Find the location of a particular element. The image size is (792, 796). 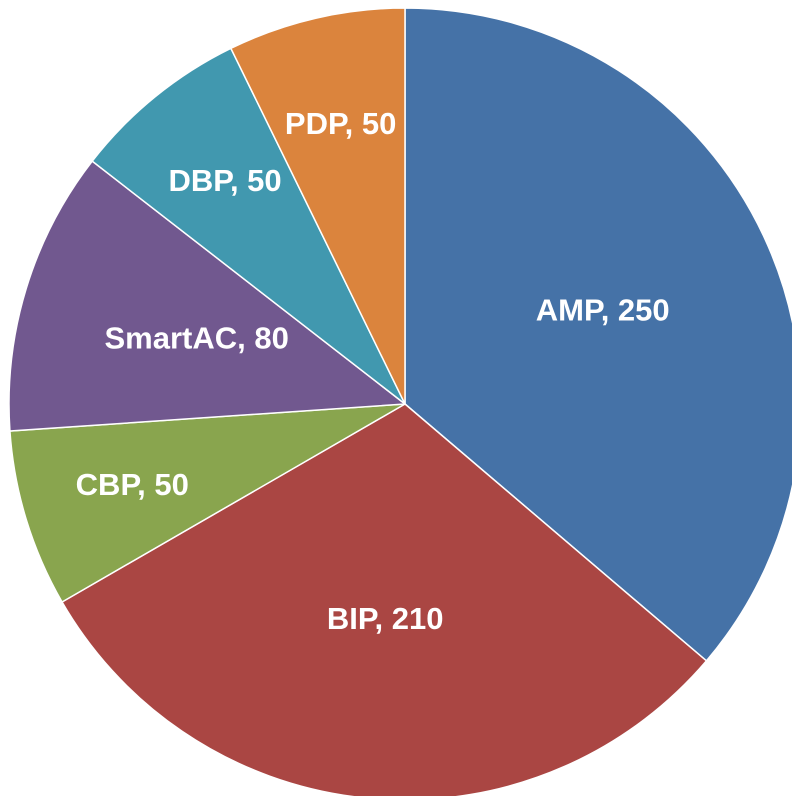

data-label: CBP, 50 is located at coordinates (132, 484).